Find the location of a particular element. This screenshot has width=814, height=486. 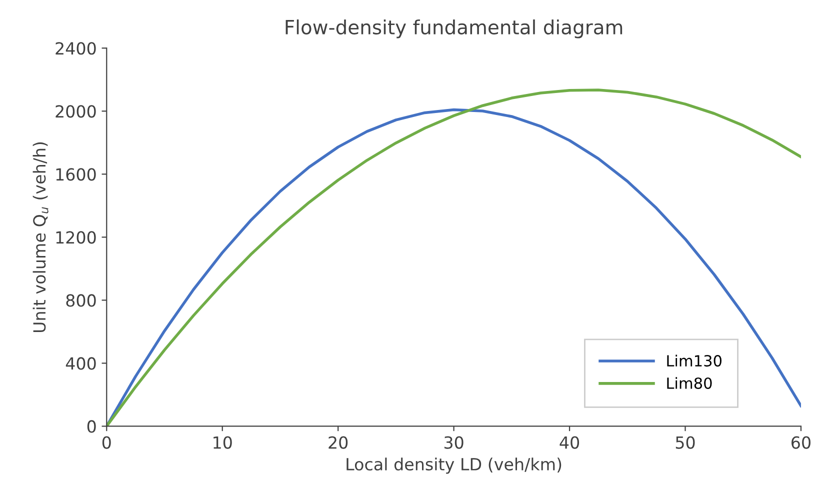

y-tick-label: 2400 is located at coordinates (76, 48).